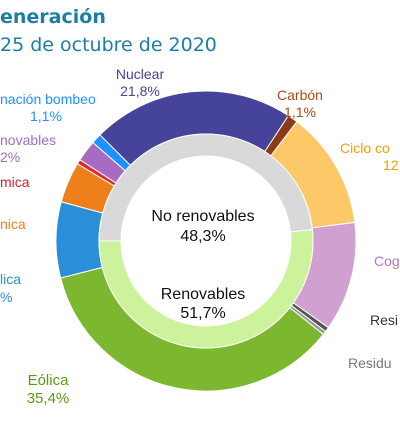 Image resolution: width=400 pixels, height=425 pixels. I want to click on value-carbon: 1,1%, so click(300, 112).